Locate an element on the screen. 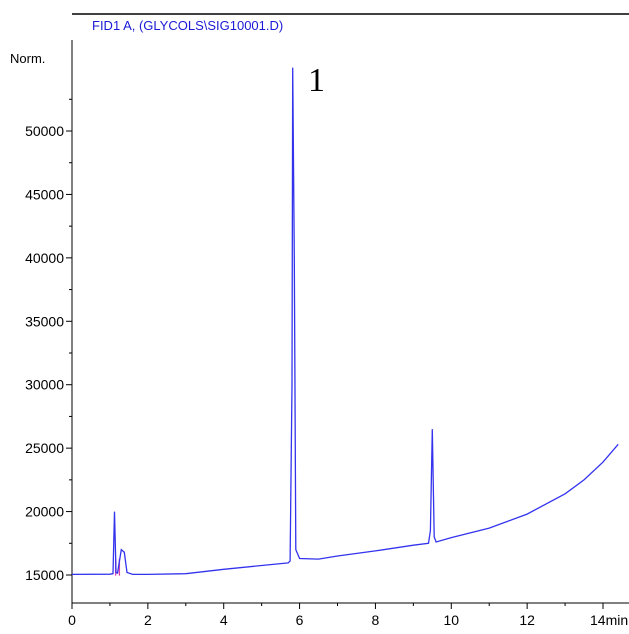 The height and width of the screenshot is (634, 629). y-tick-label: 15000 is located at coordinates (44, 575).